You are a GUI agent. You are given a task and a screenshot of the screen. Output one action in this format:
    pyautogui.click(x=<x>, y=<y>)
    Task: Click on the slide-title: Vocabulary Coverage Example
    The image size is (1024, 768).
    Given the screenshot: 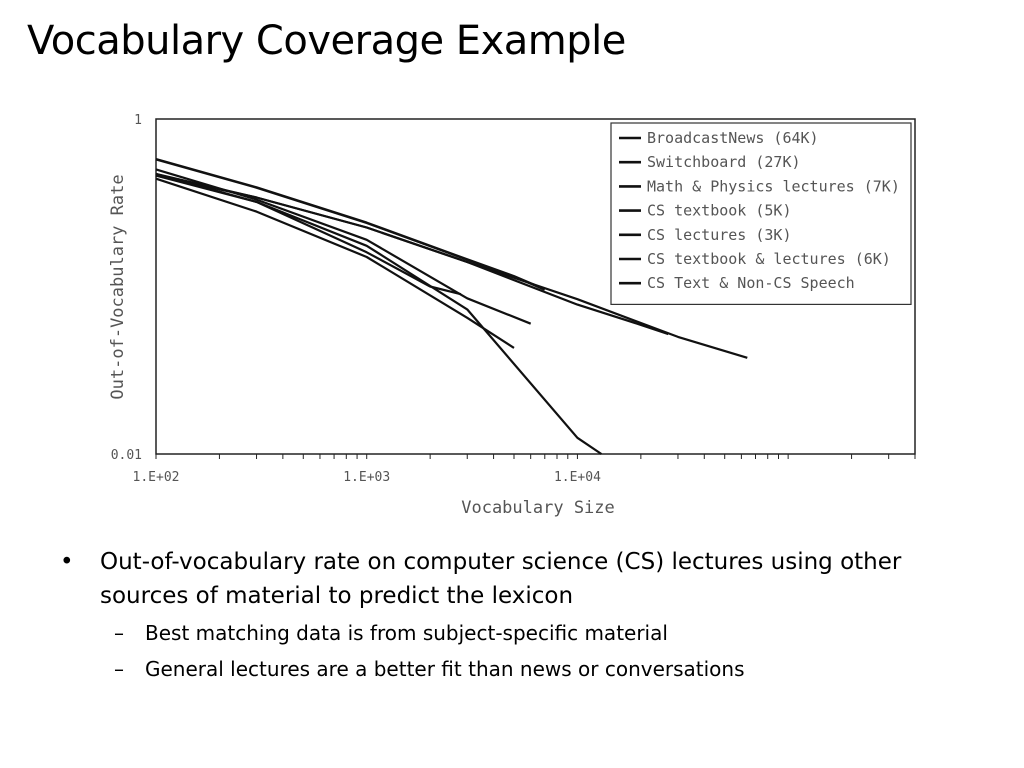 What is the action you would take?
    pyautogui.click(x=326, y=41)
    